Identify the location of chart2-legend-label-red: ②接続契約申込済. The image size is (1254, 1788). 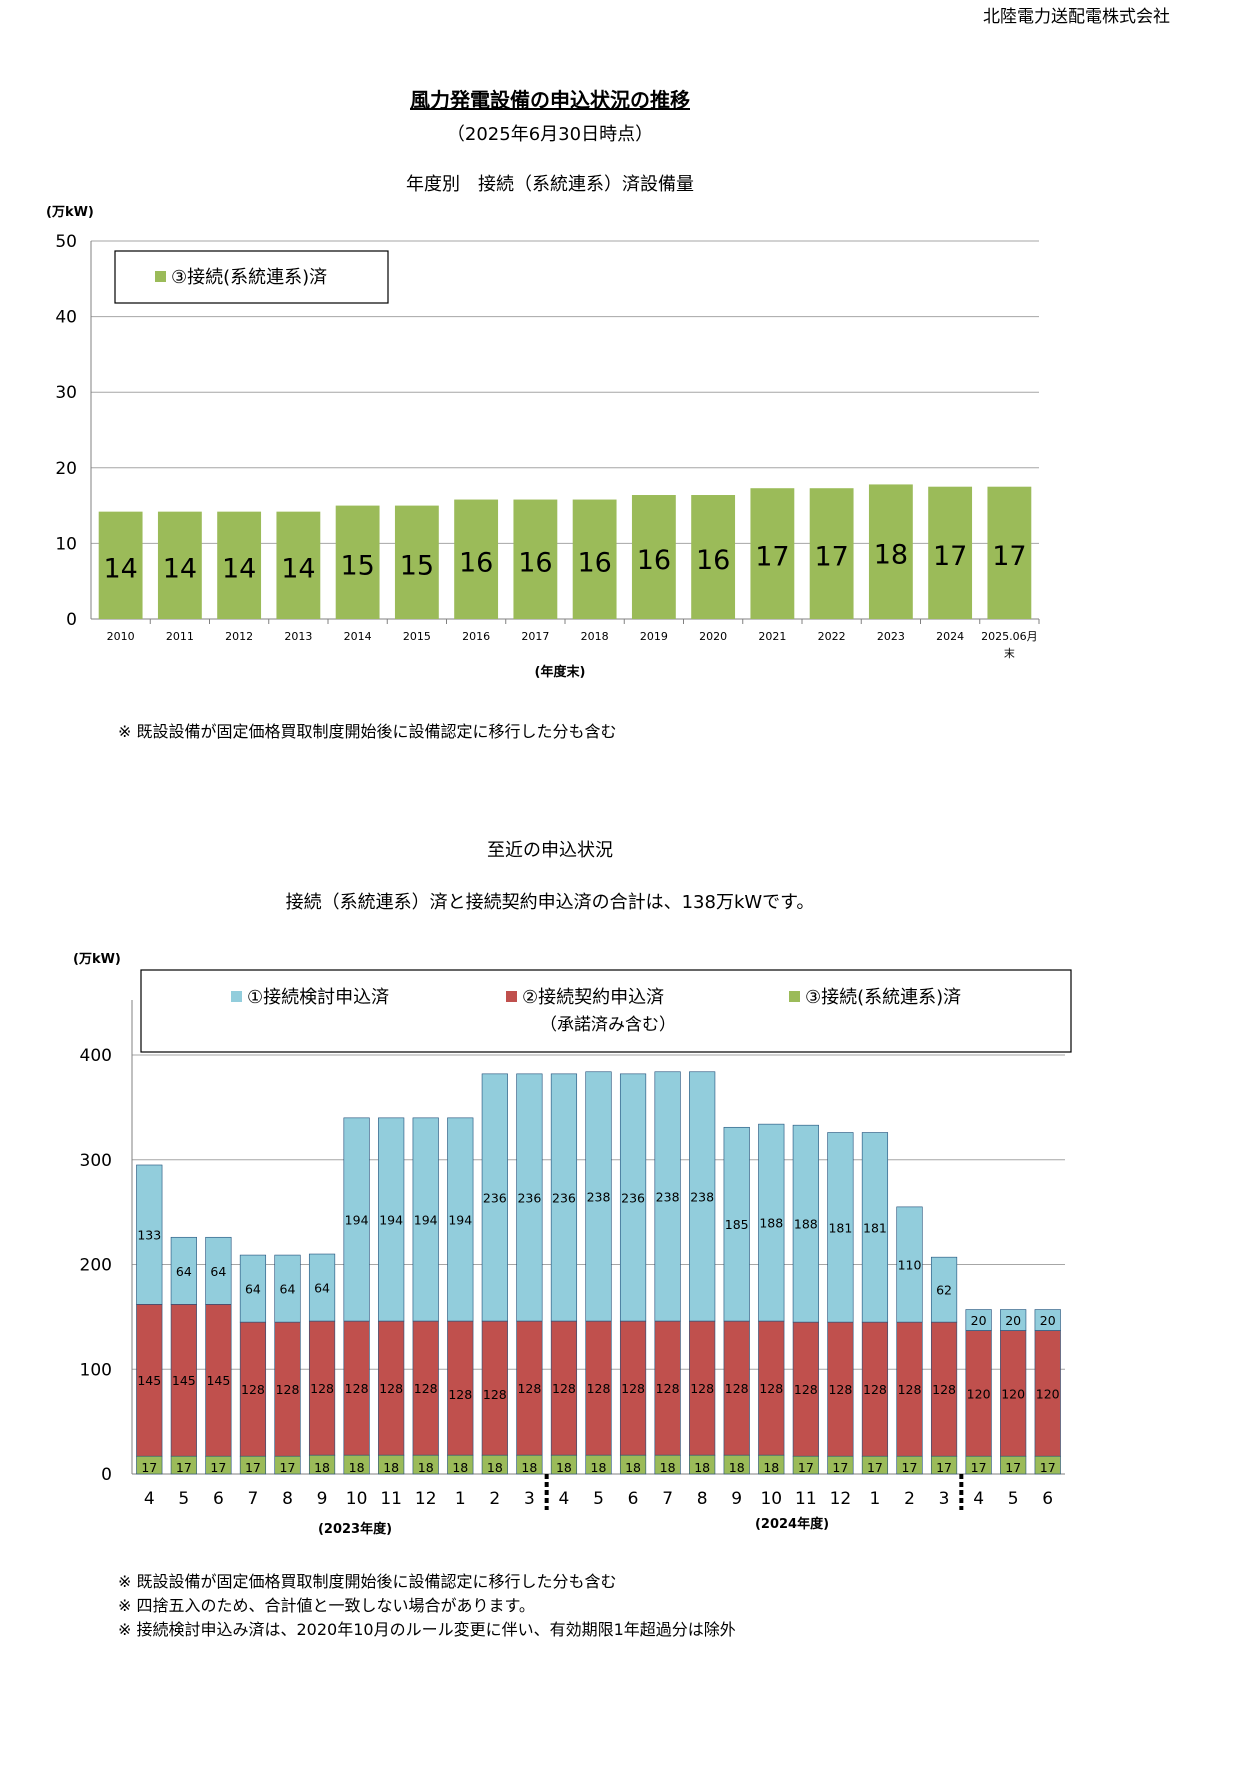
(593, 997).